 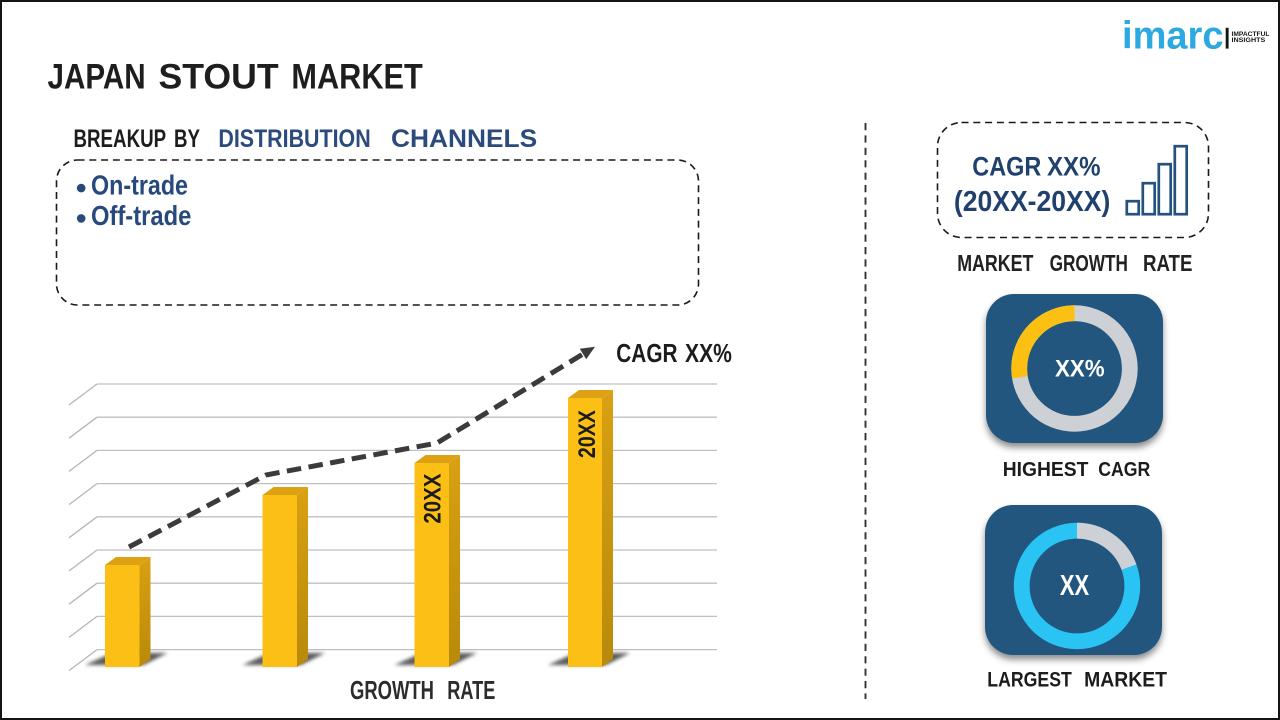 I want to click on svg-text: On-trade, so click(x=139, y=185).